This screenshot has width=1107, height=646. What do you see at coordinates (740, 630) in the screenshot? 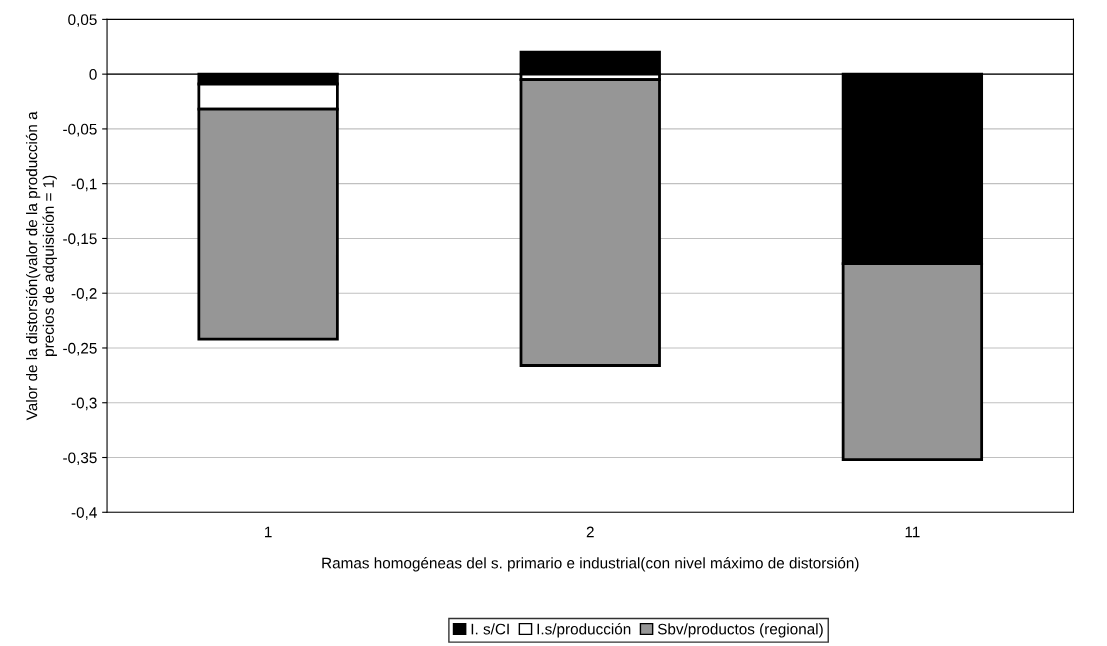
I see `legend-label: Sbv/productos (regional)` at bounding box center [740, 630].